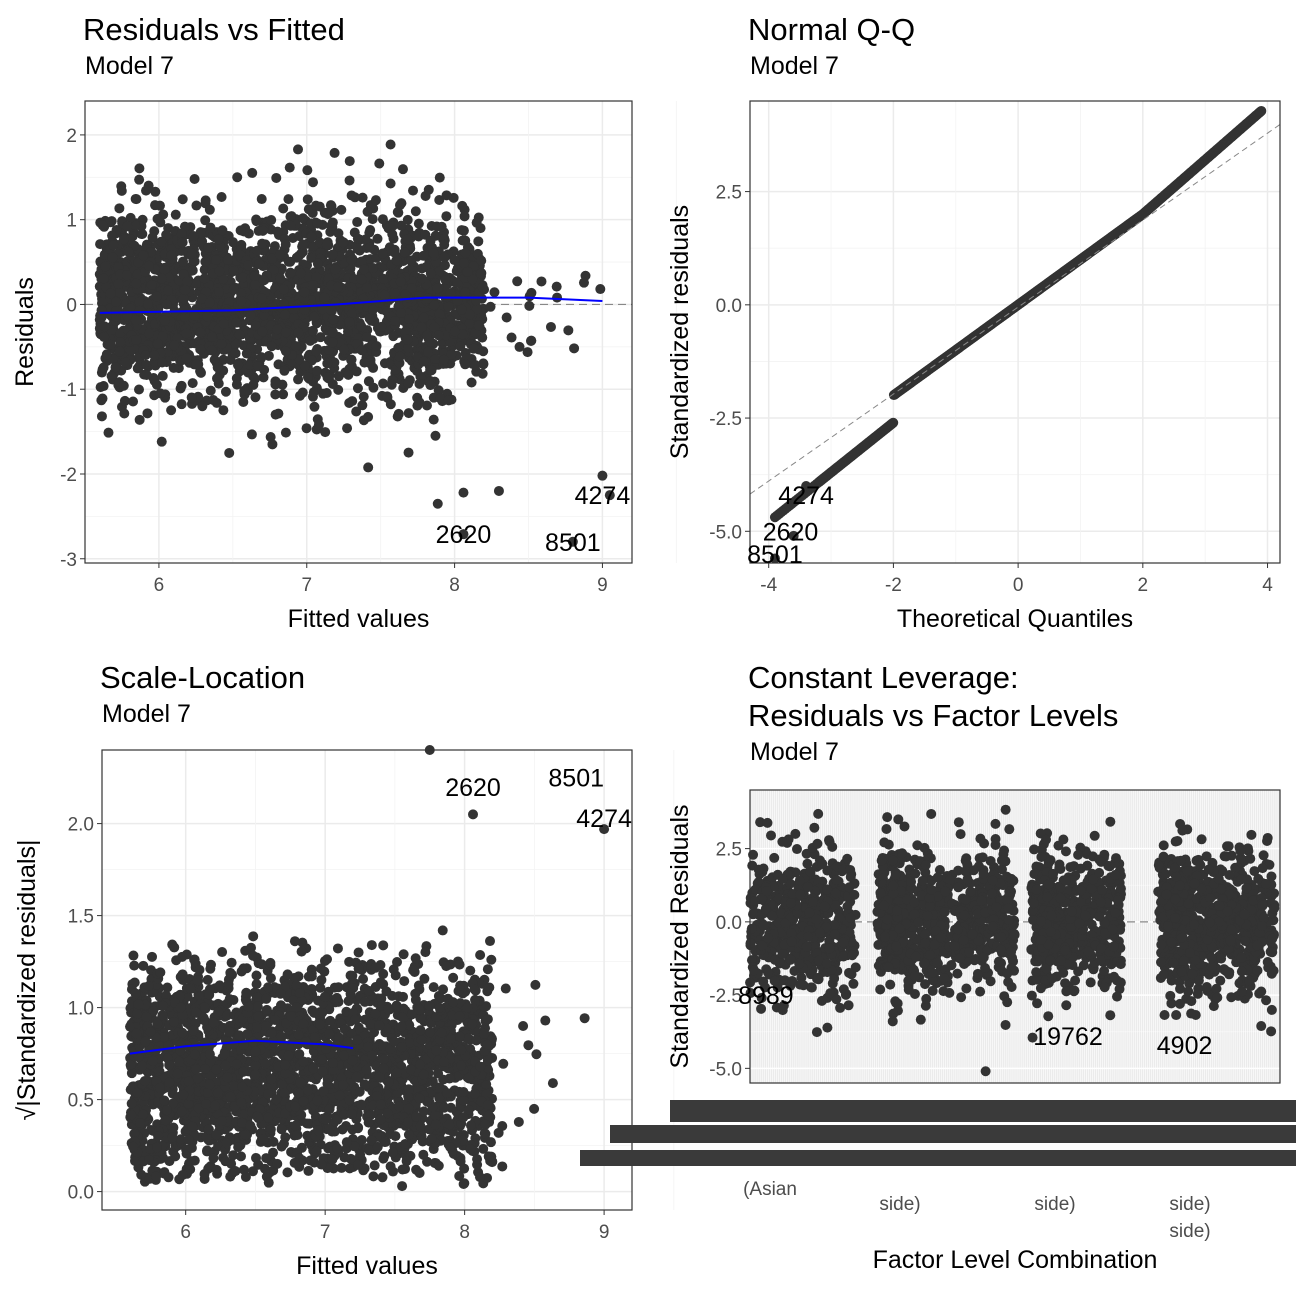 The height and width of the screenshot is (1296, 1296). What do you see at coordinates (454, 585) in the screenshot?
I see `x-tick-label: 8` at bounding box center [454, 585].